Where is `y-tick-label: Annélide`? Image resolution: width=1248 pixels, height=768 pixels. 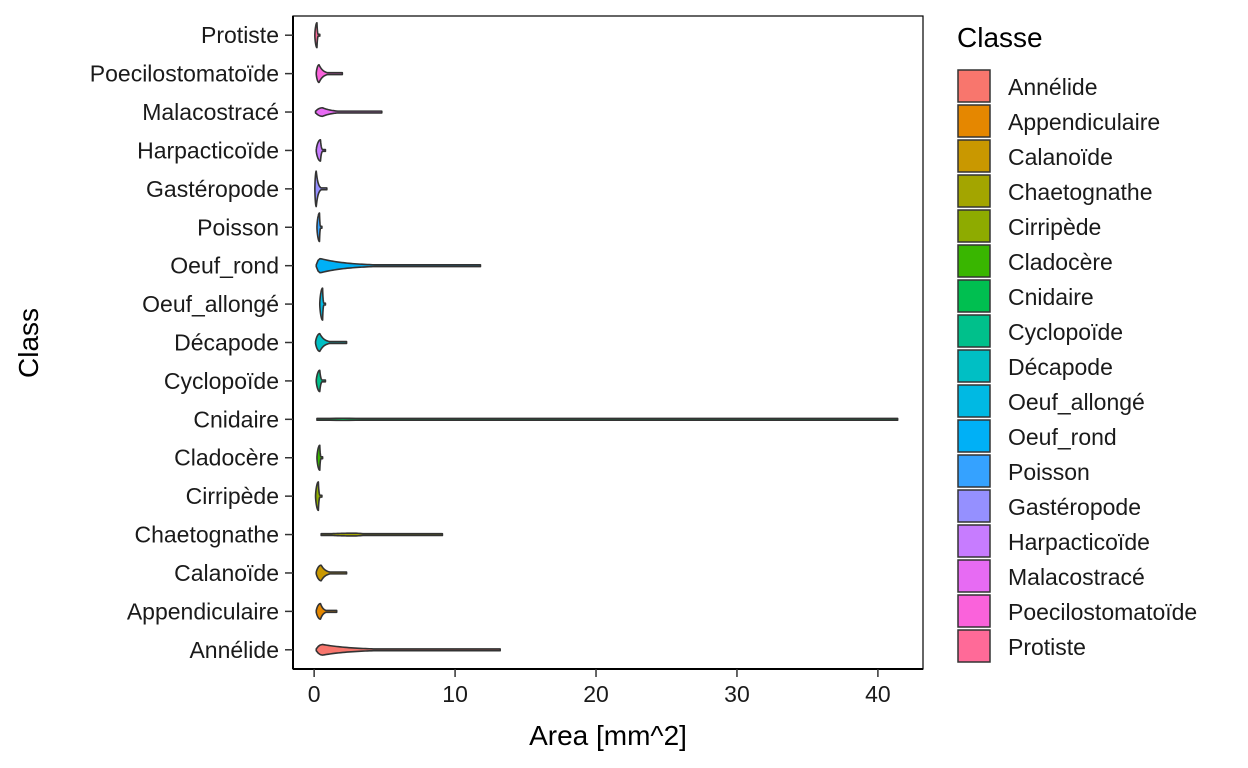 y-tick-label: Annélide is located at coordinates (234, 650).